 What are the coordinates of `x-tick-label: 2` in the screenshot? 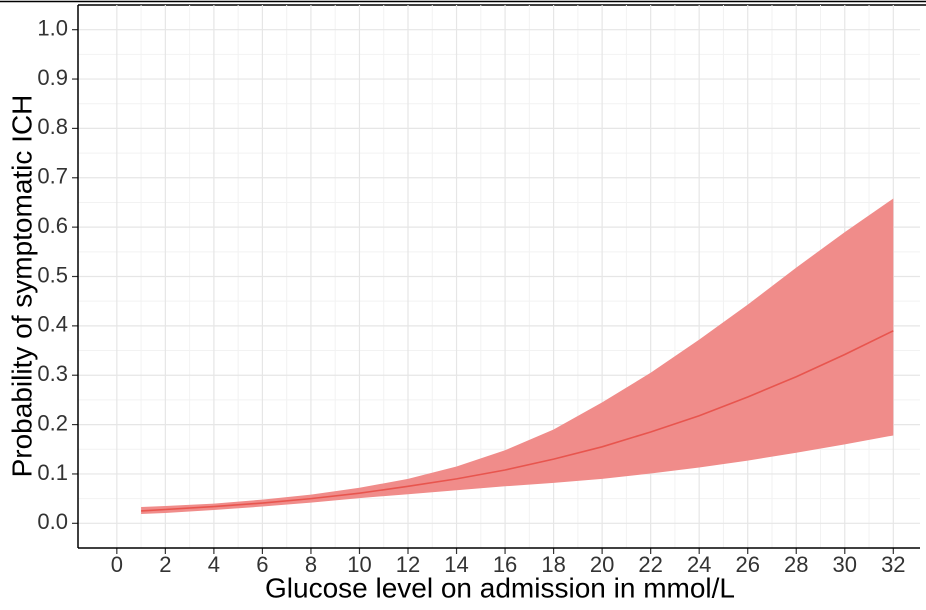 It's located at (165, 564).